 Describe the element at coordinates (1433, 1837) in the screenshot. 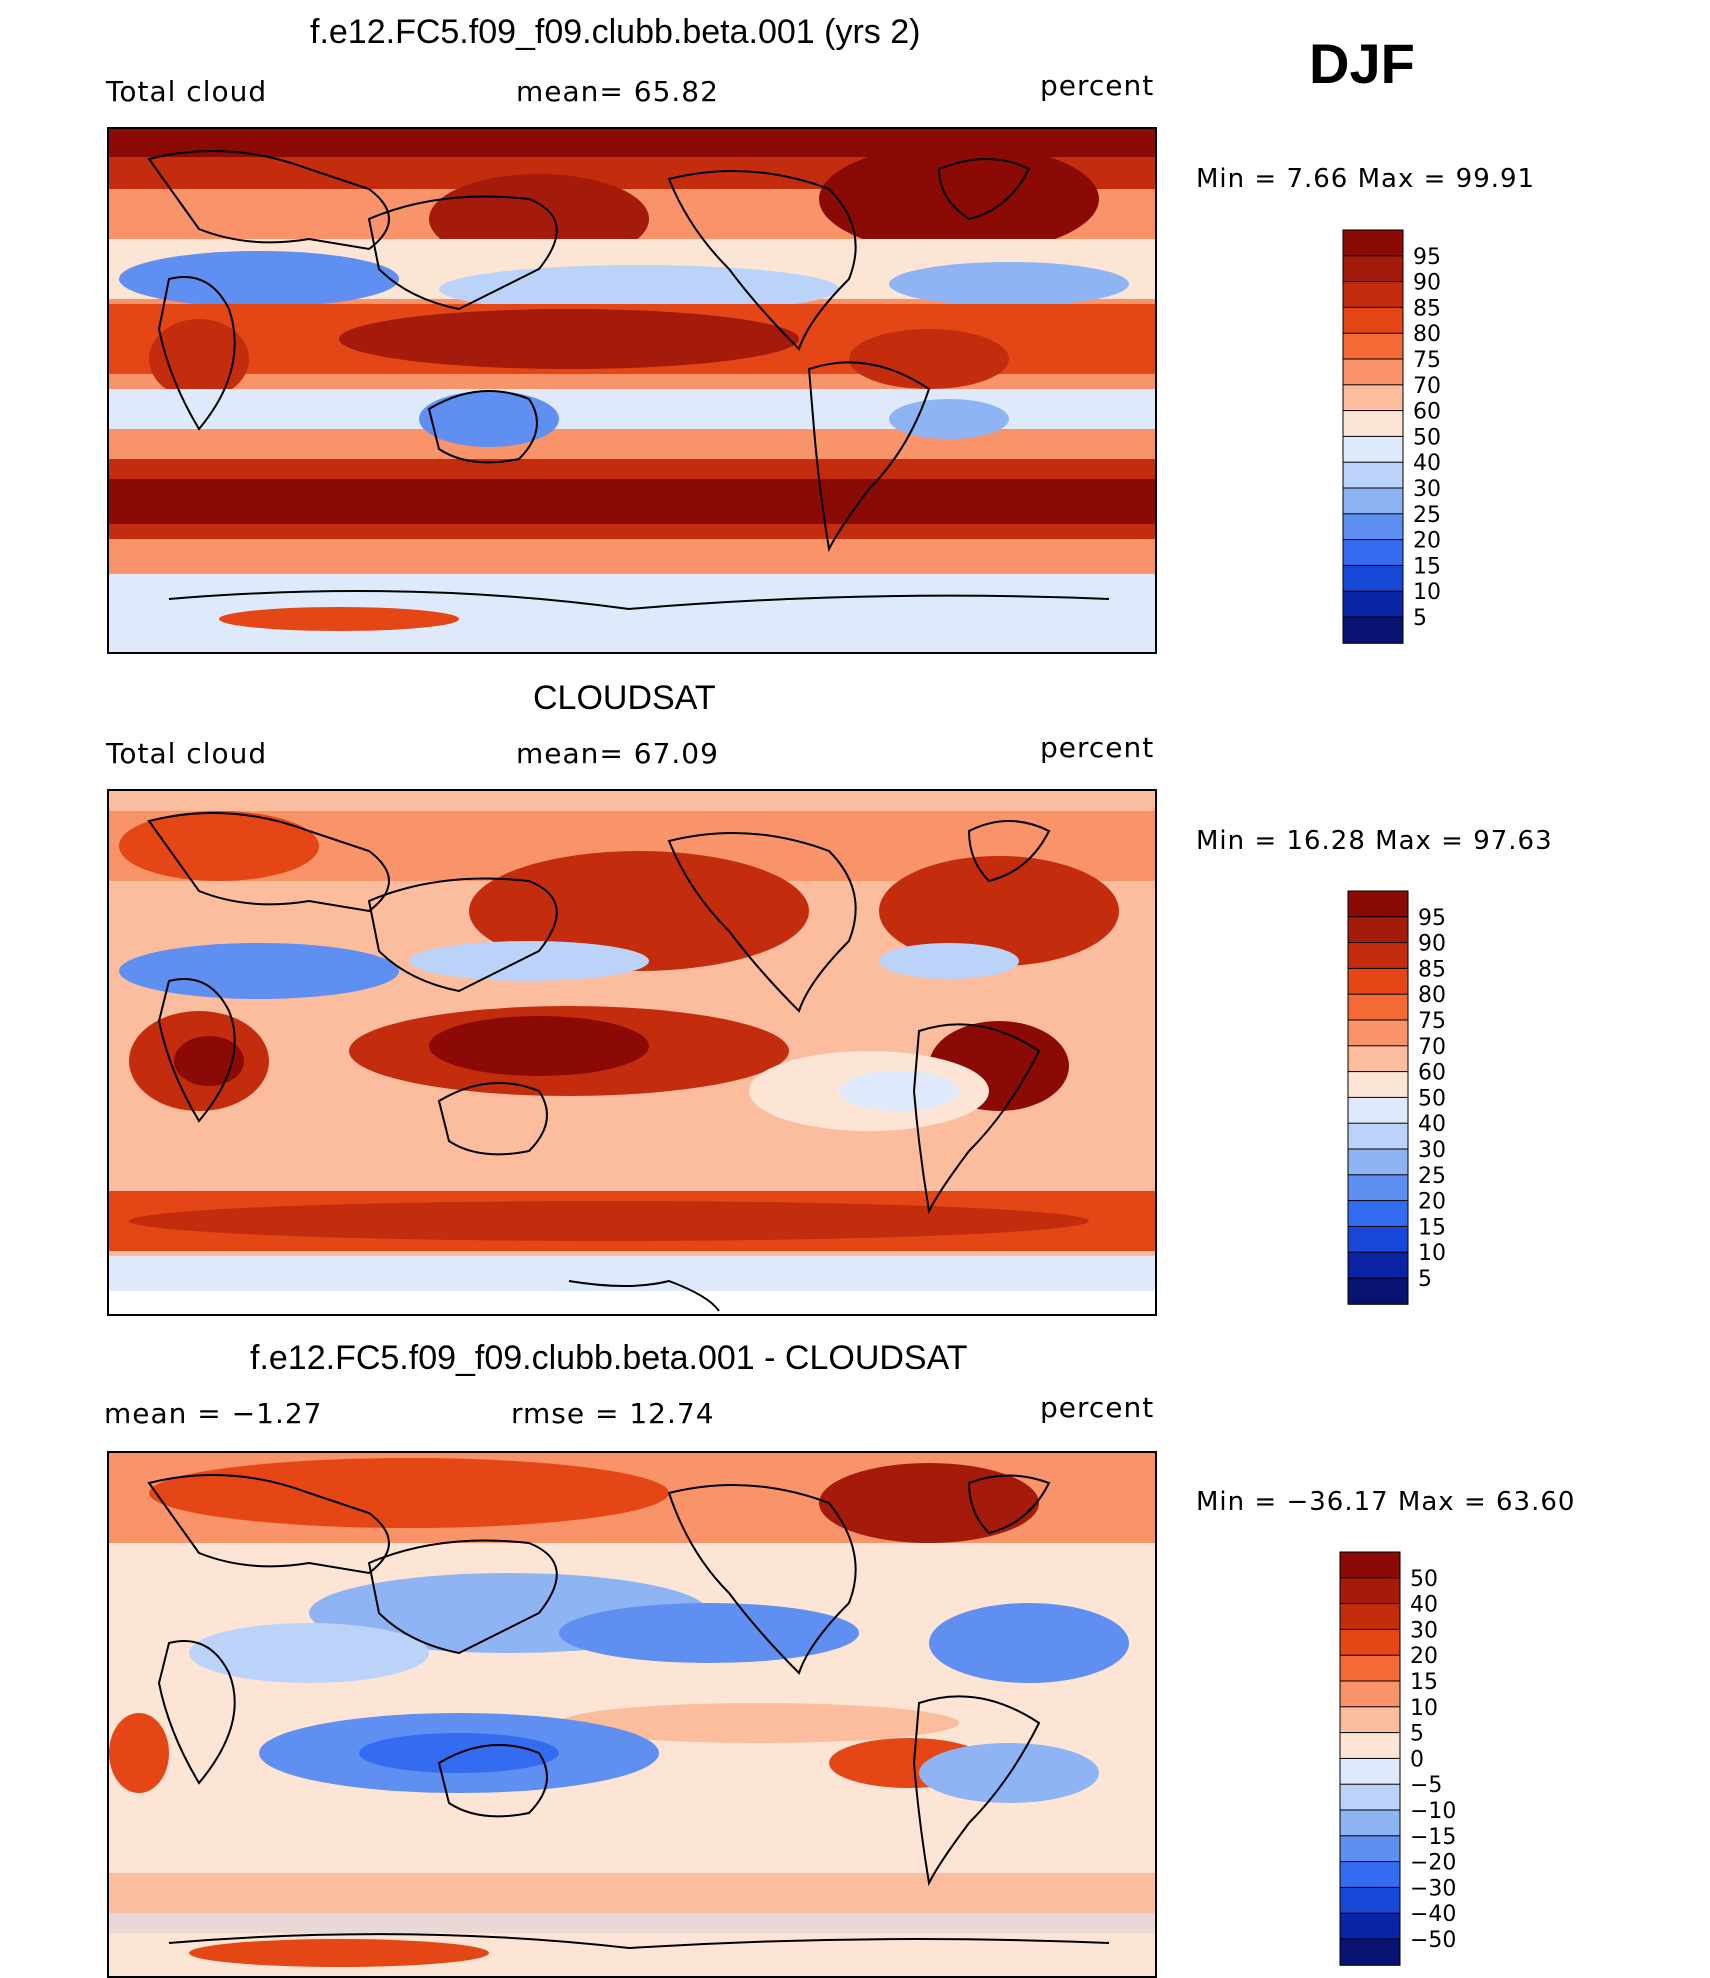

I see `colorbar-label: −15` at that location.